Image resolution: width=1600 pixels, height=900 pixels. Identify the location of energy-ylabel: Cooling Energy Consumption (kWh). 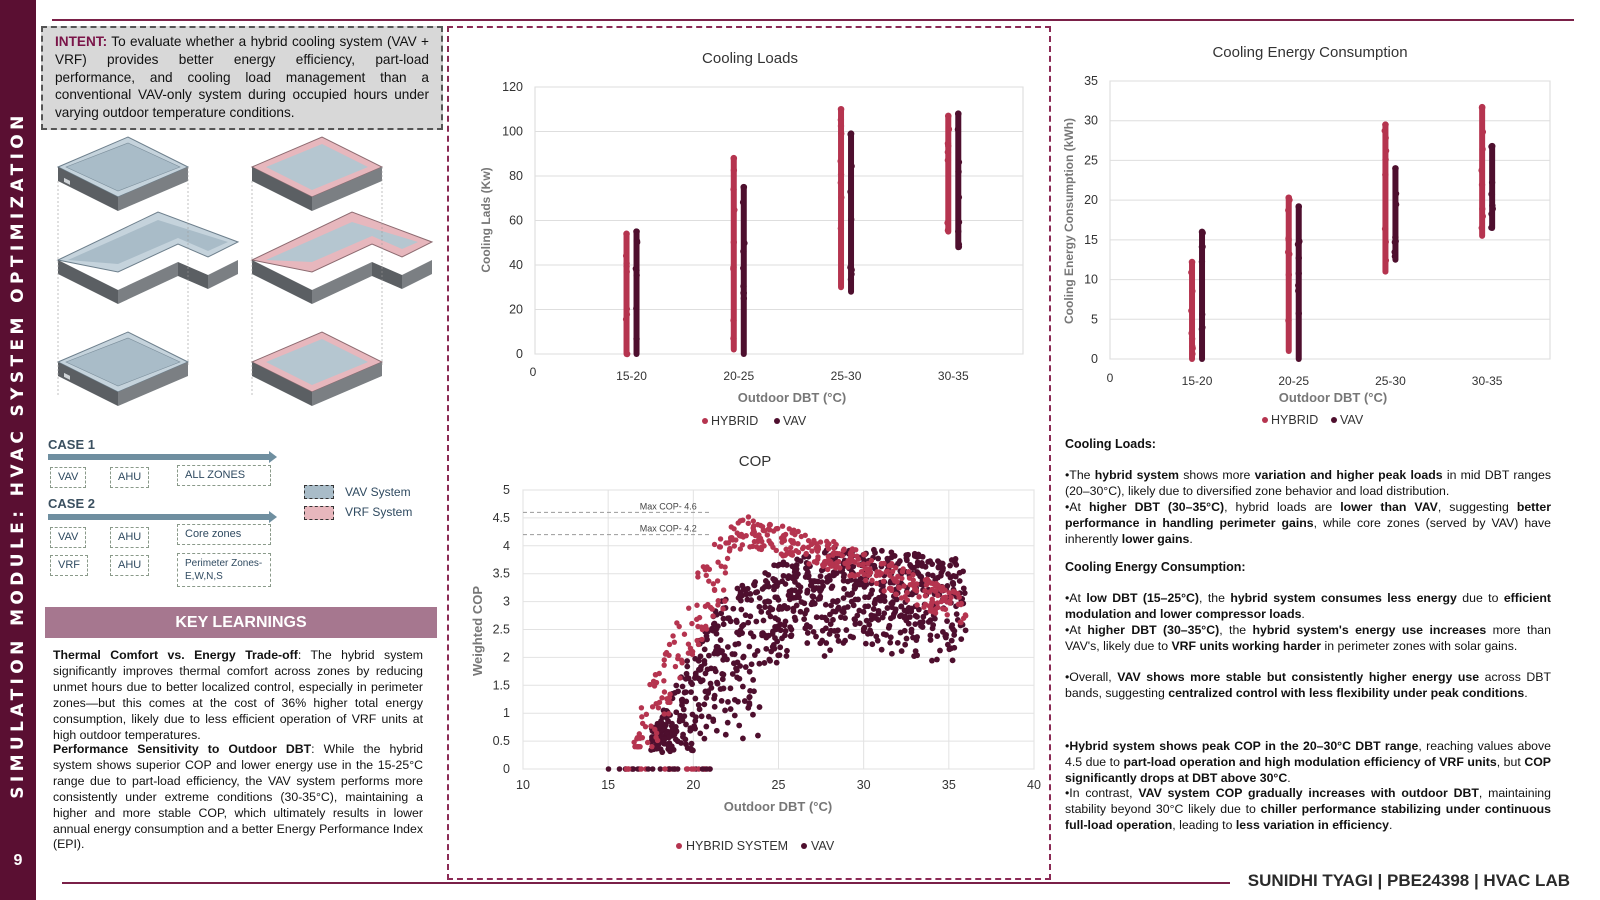
(1069, 221).